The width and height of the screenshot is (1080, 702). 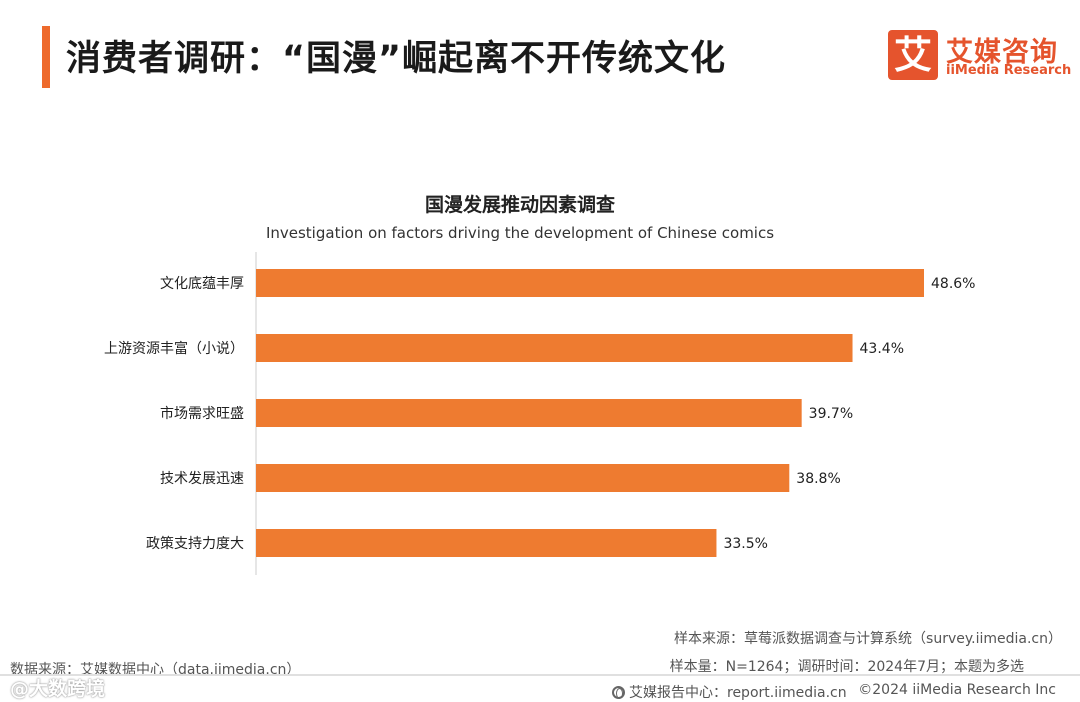 I want to click on category-label: 市场需求旺盛, so click(x=202, y=413).